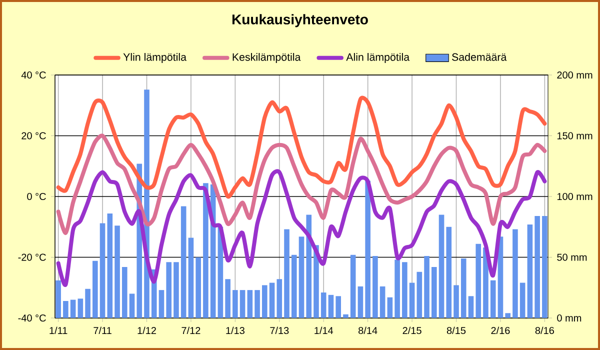 Image resolution: width=600 pixels, height=350 pixels. What do you see at coordinates (103, 330) in the screenshot?
I see `x-tick-label: 7/11` at bounding box center [103, 330].